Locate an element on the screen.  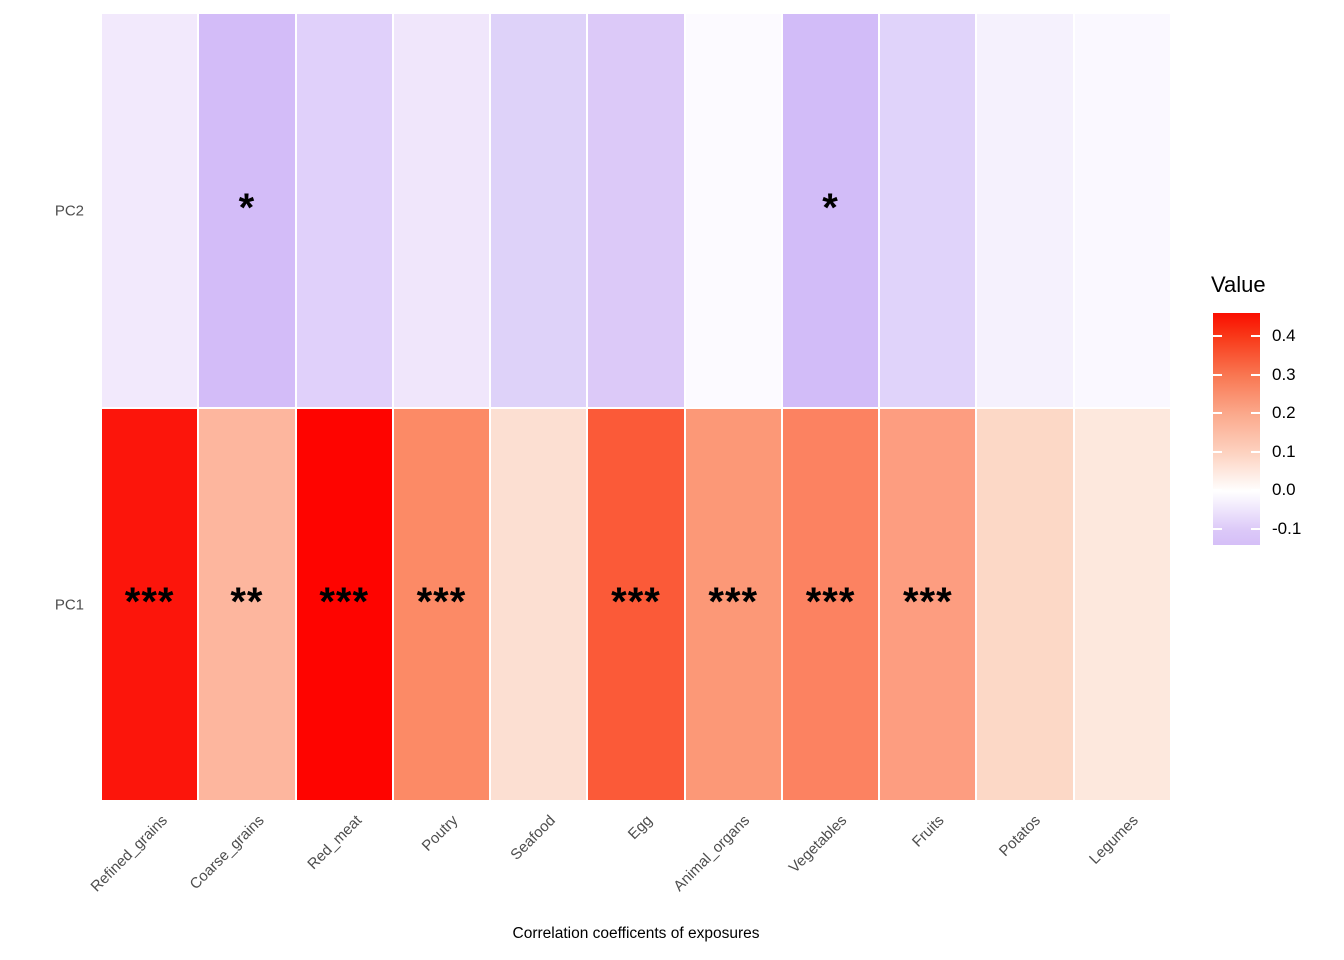
heatmap-cell-PC2-Vegetables: * is located at coordinates (830, 210).